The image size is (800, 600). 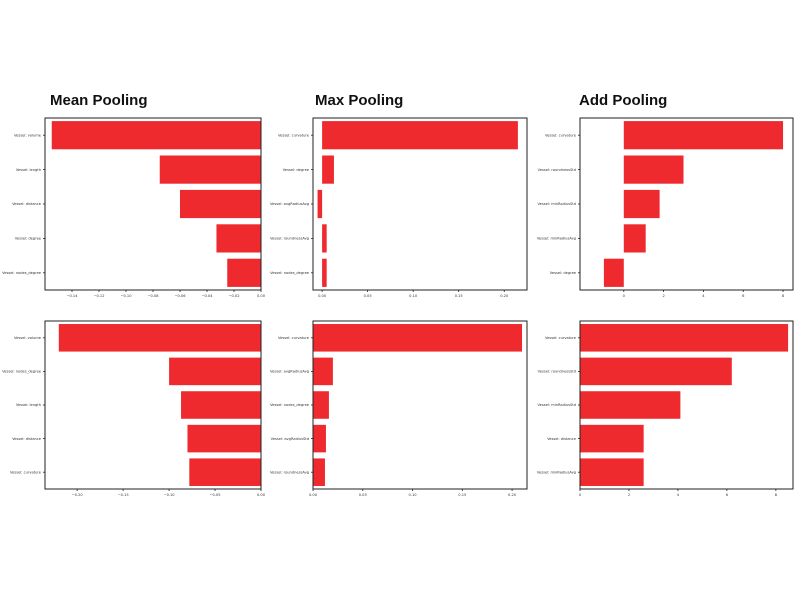 I want to click on column-title-mean-pooling: Mean Pooling, so click(x=99, y=100).